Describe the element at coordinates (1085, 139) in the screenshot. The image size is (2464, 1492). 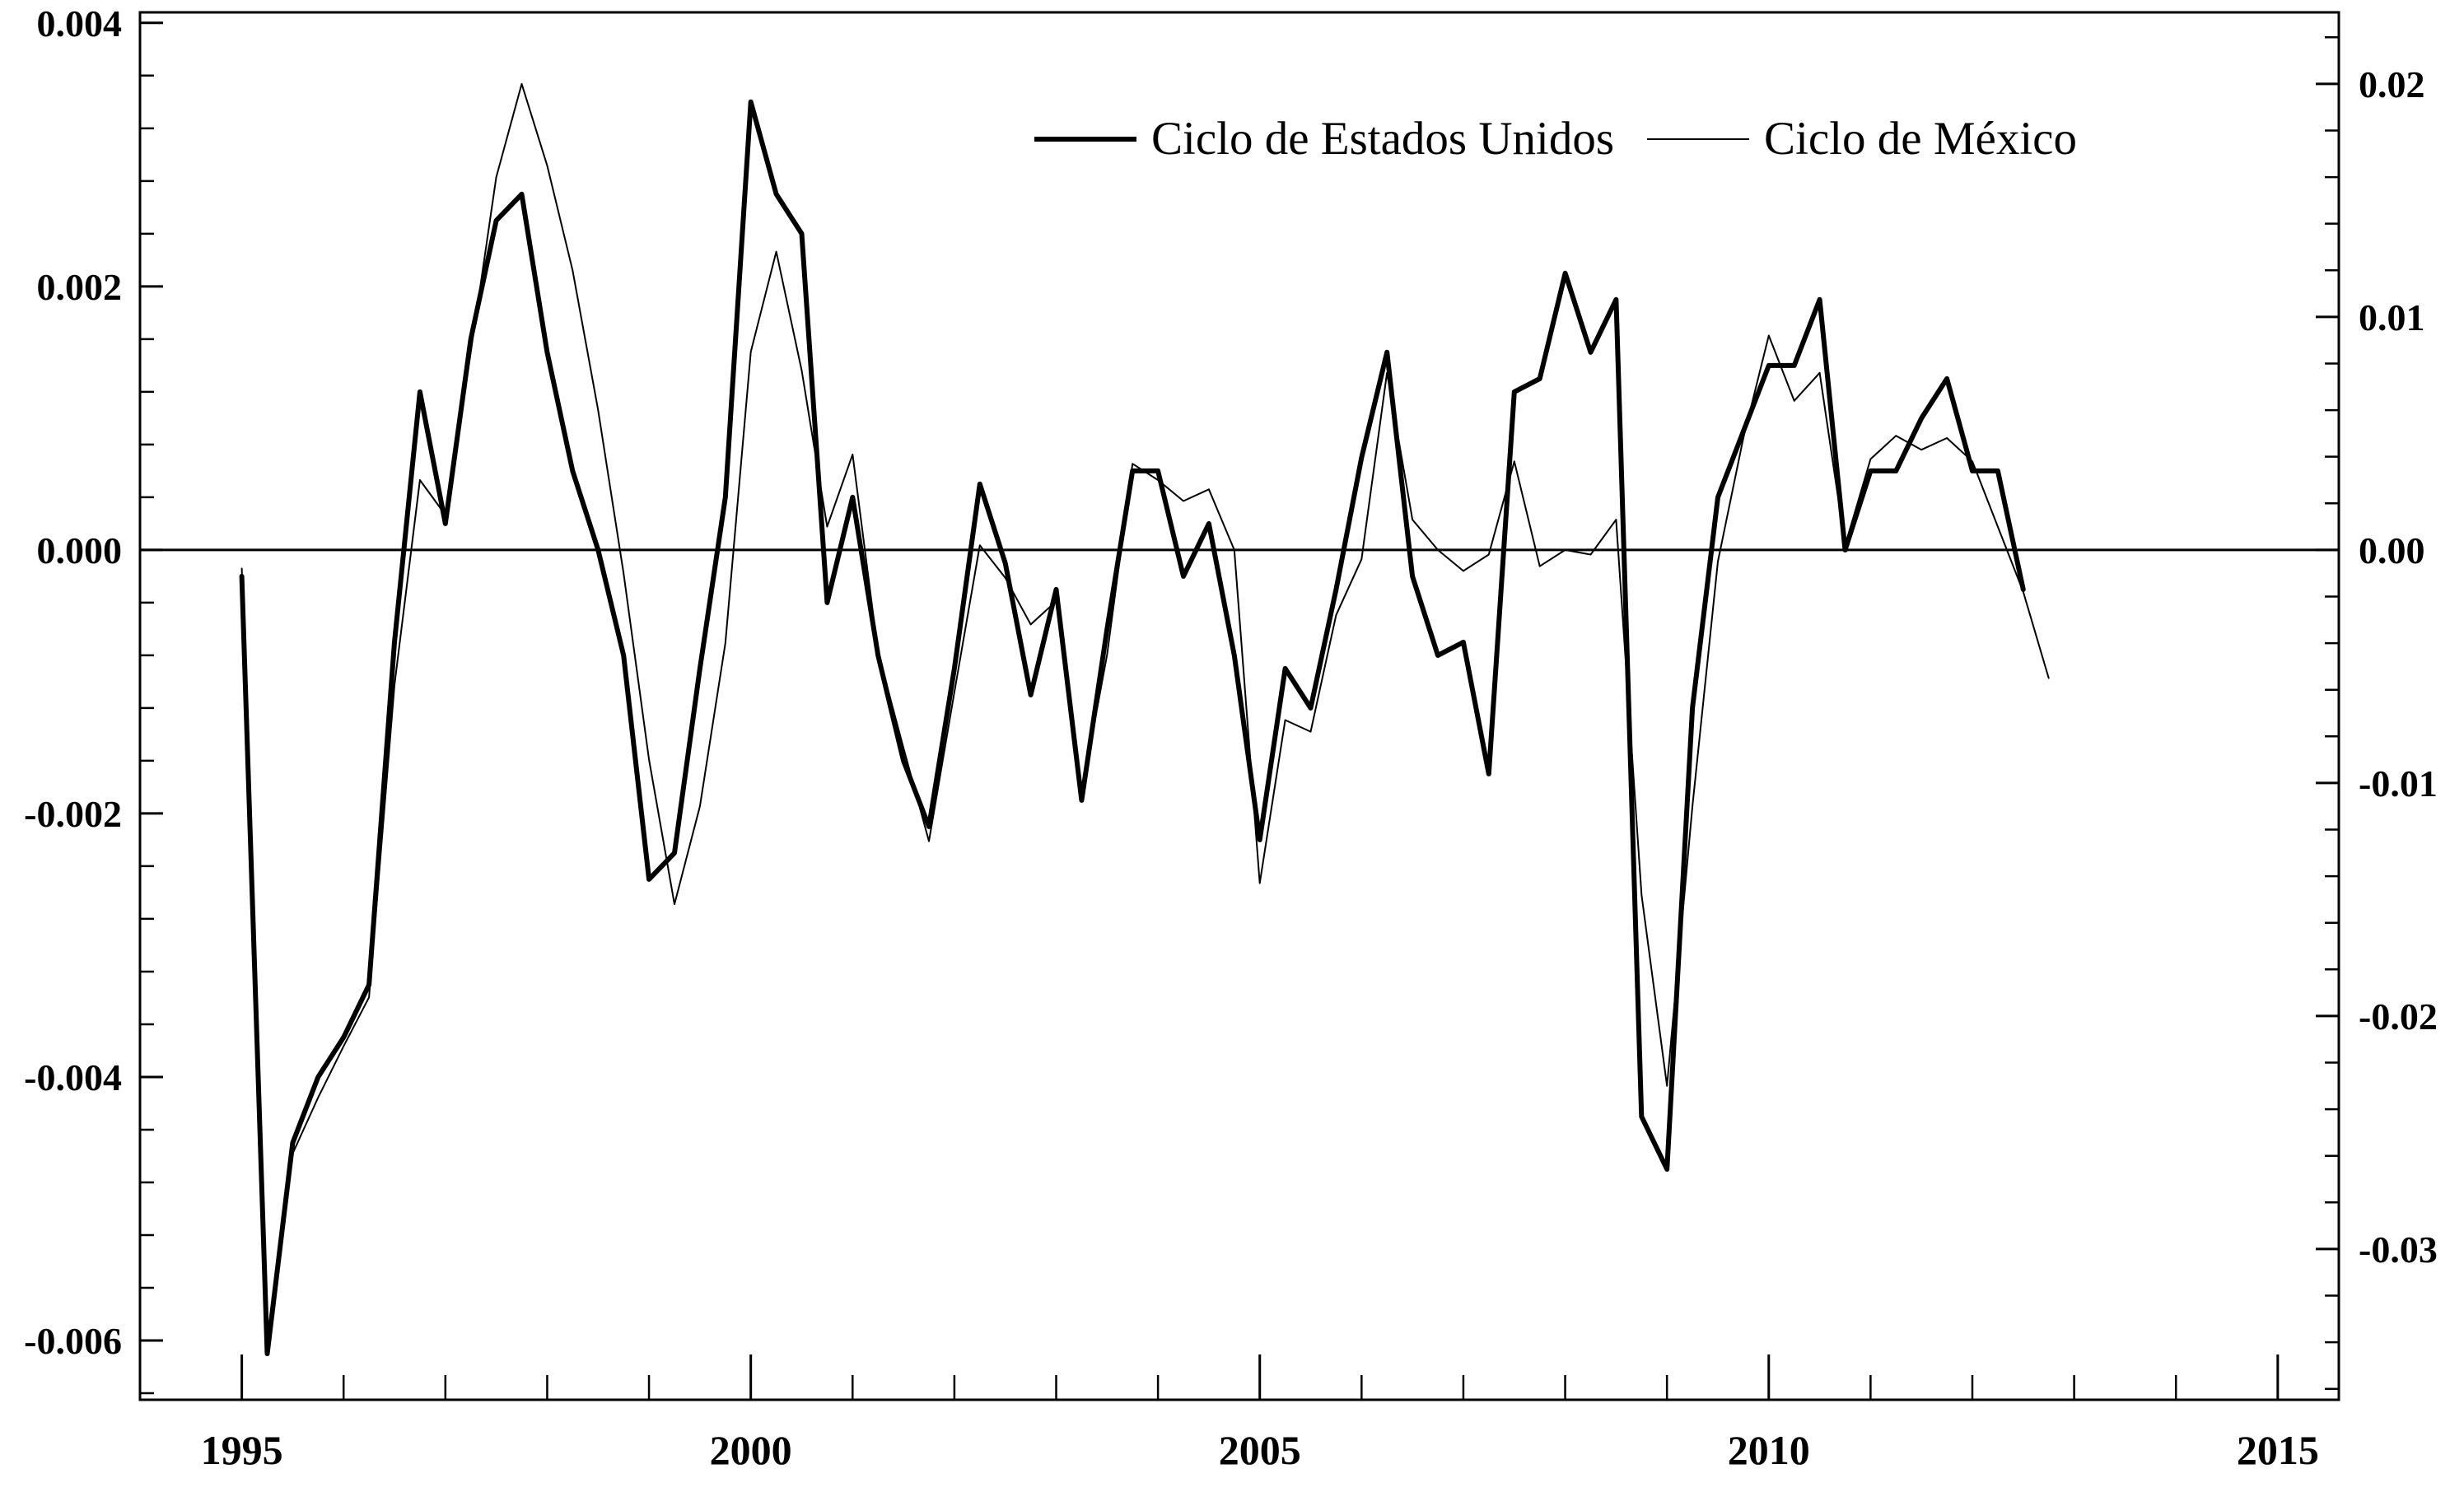
I see `us-line-sample-icon` at that location.